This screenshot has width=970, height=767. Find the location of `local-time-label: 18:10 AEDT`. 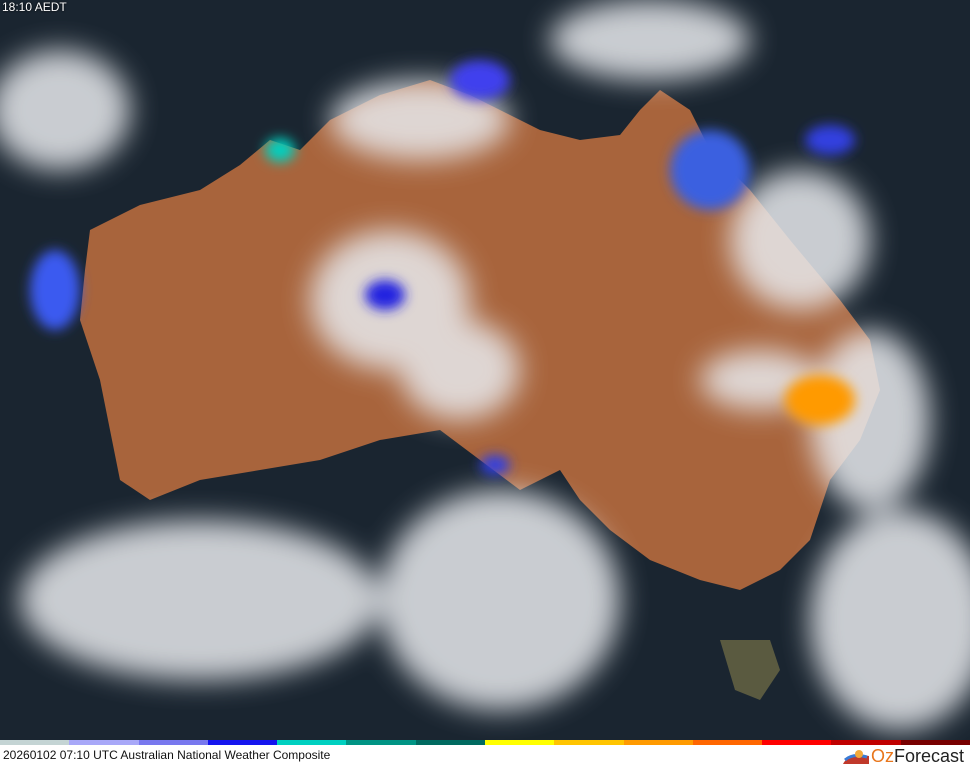

local-time-label: 18:10 AEDT is located at coordinates (34, 7).